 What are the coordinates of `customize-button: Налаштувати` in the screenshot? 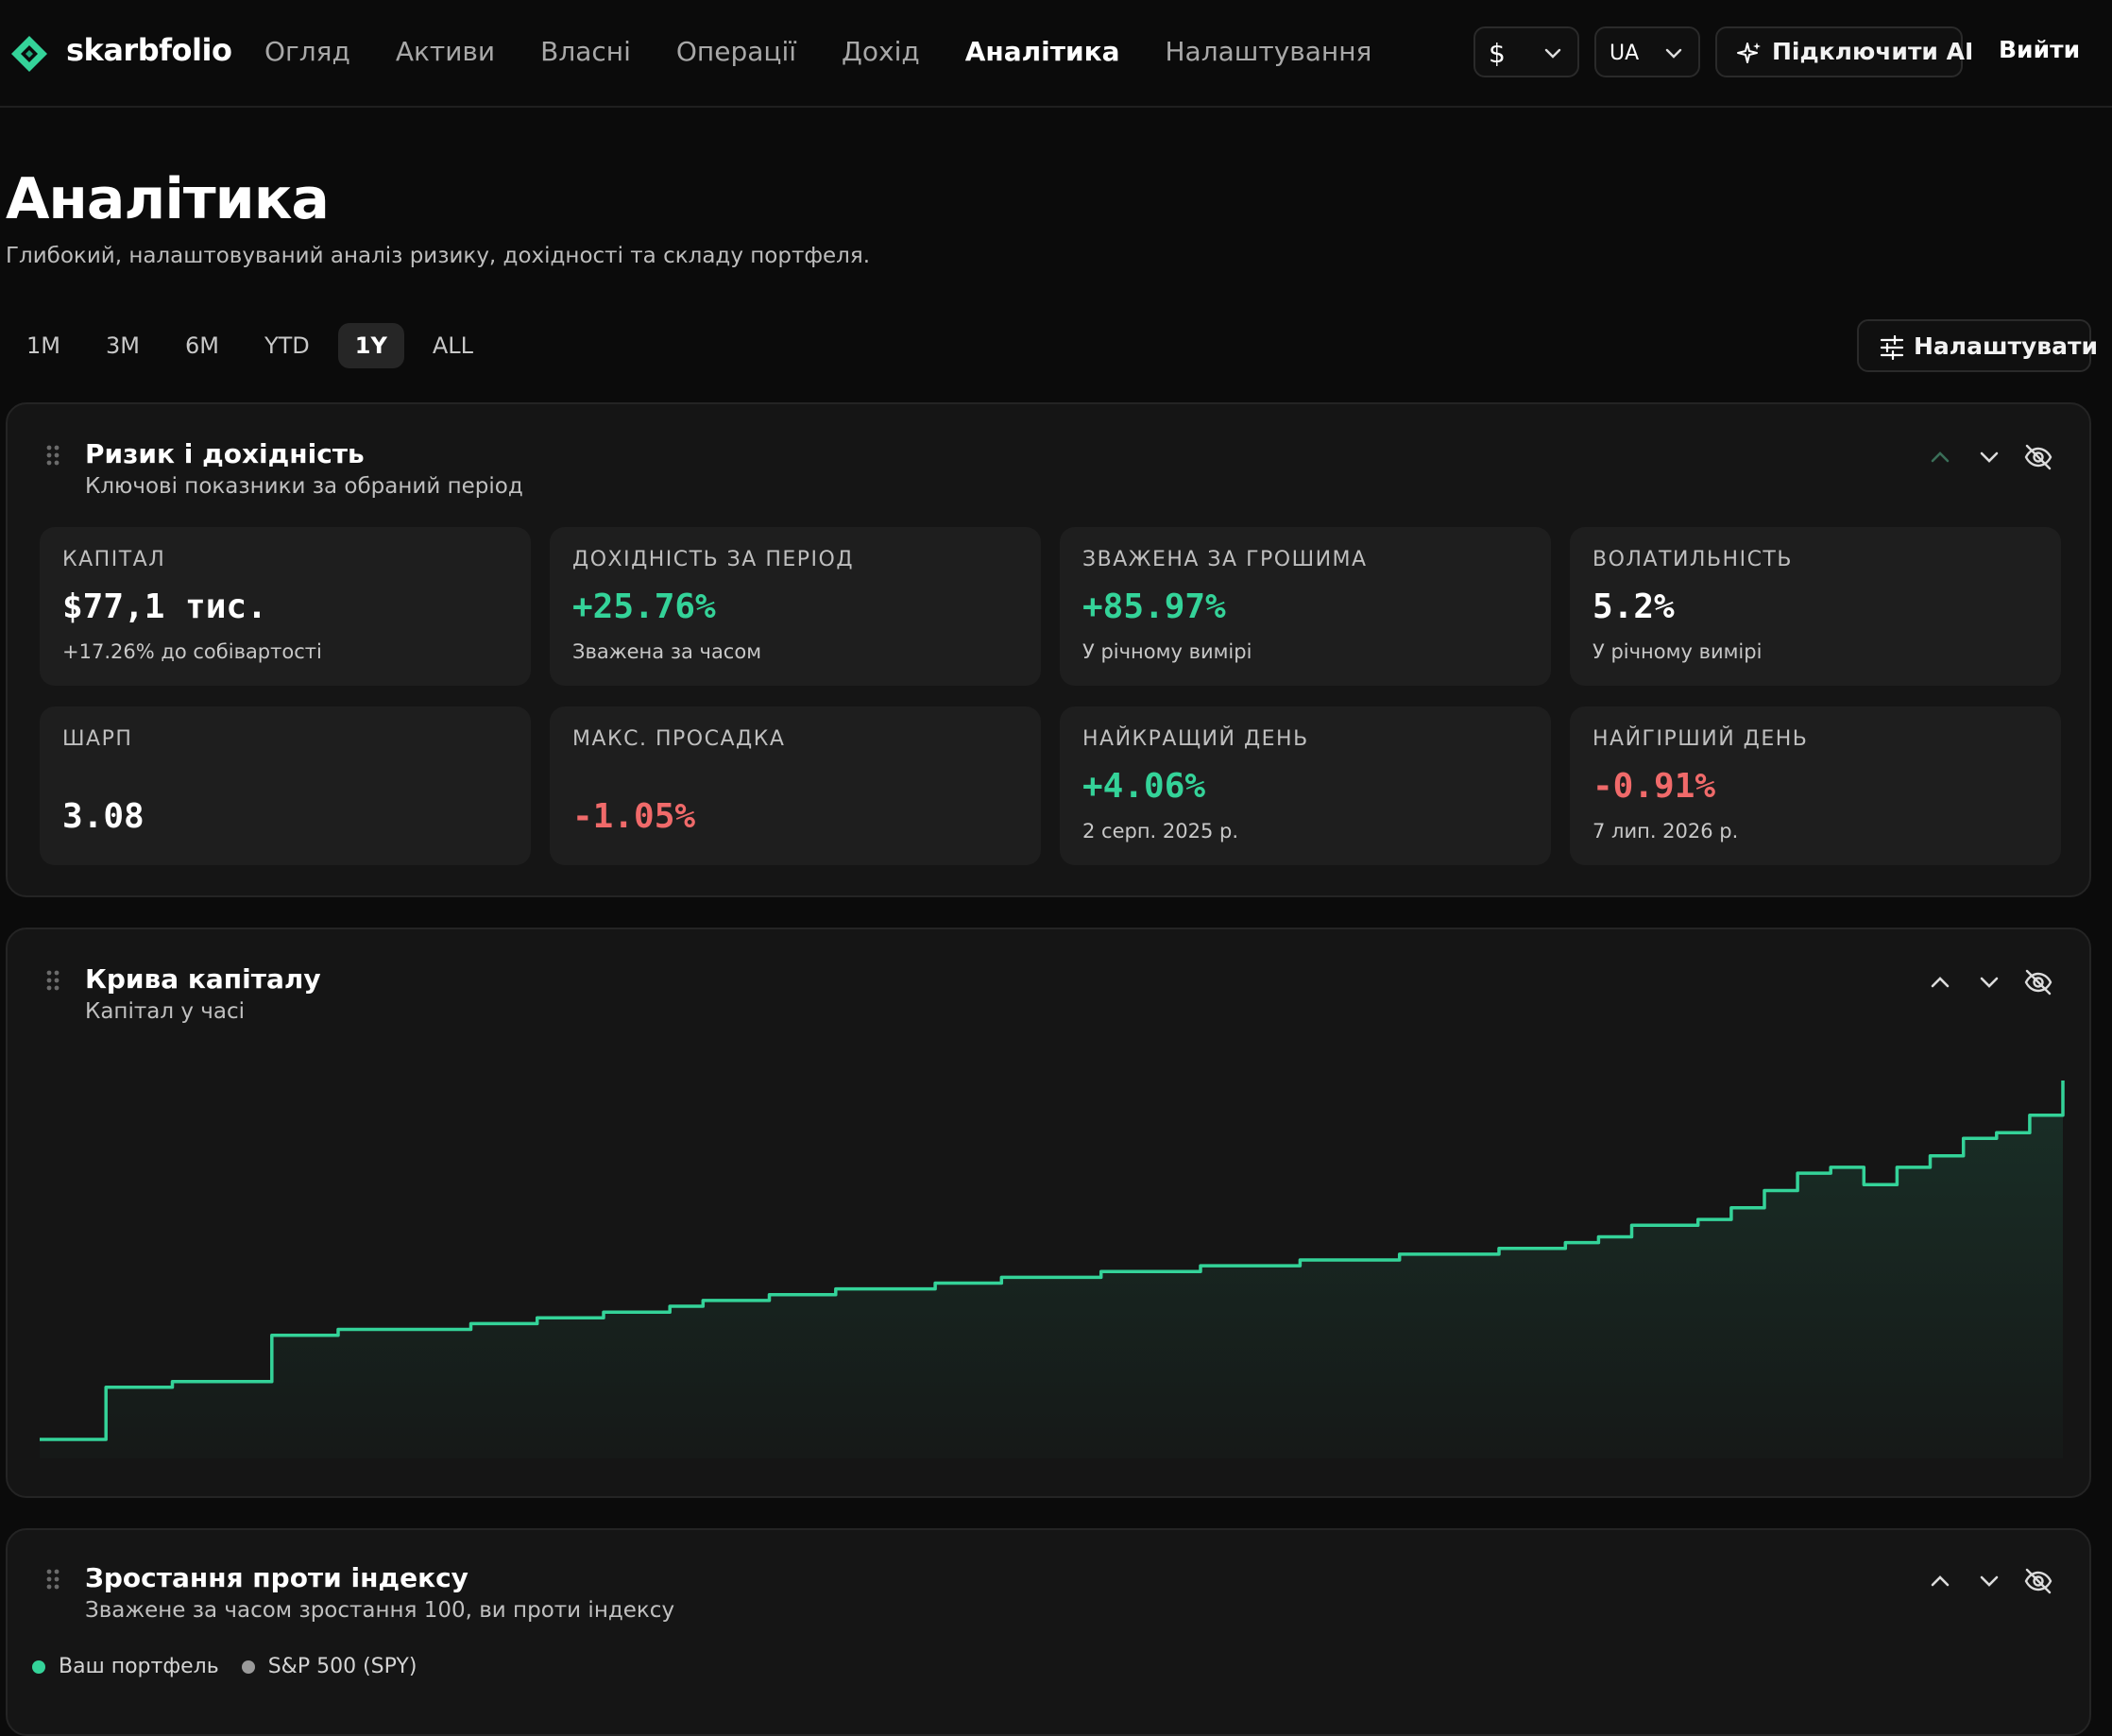 It's located at (1977, 346).